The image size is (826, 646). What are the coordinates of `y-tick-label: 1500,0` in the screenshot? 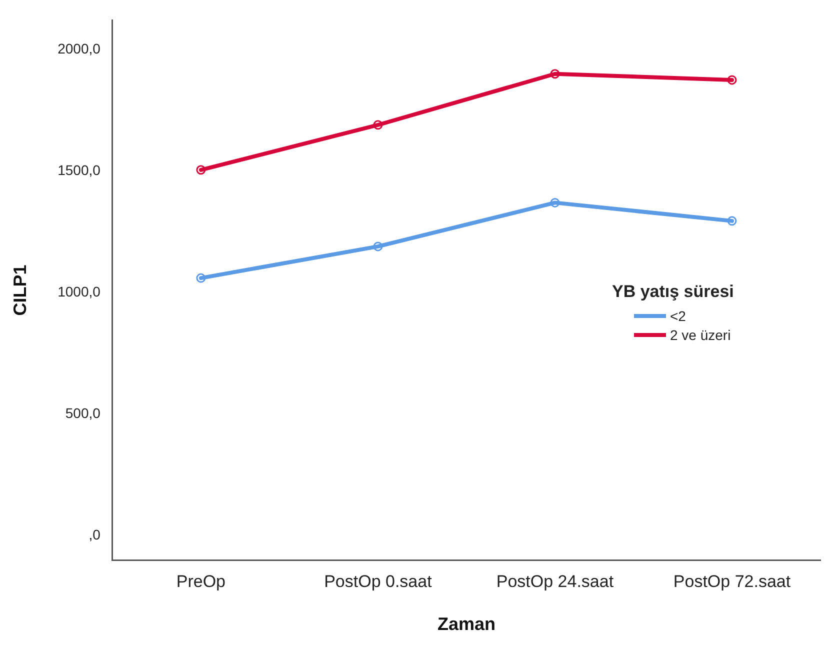 It's located at (79, 170).